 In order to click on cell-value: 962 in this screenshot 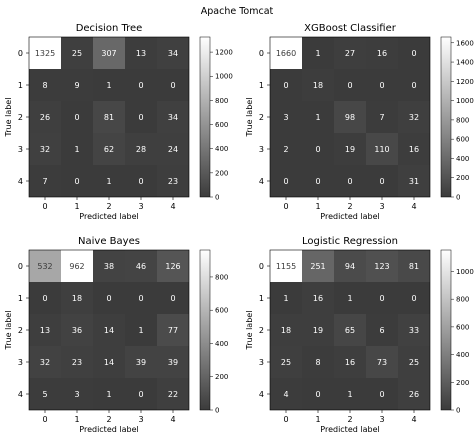, I will do `click(76, 266)`.